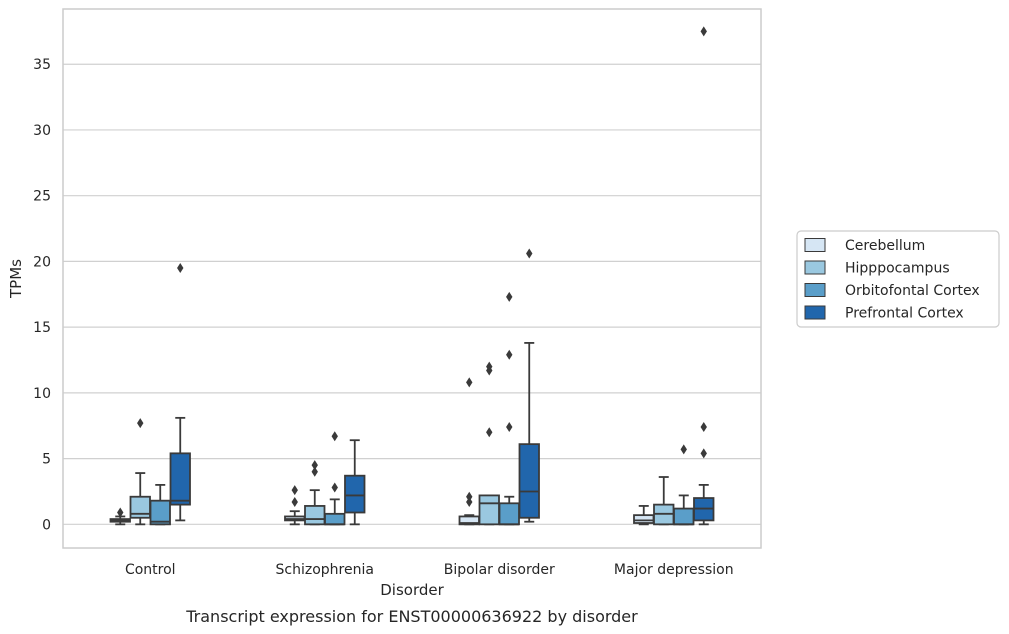 This screenshot has width=1009, height=634. Describe the element at coordinates (42, 394) in the screenshot. I see `y-tick-label: 10` at that location.